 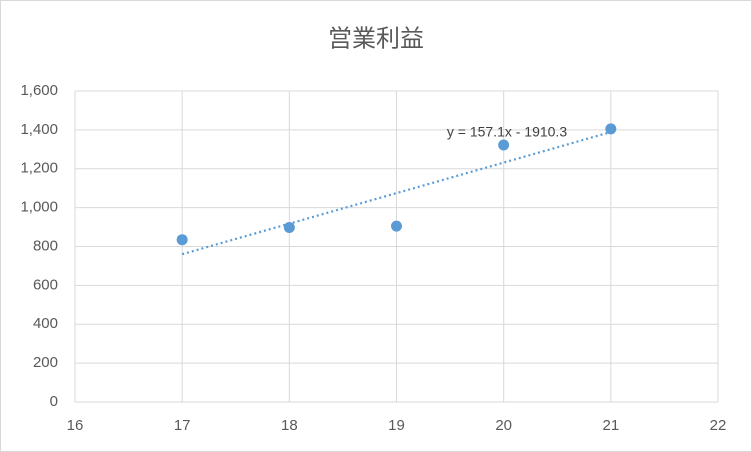 I want to click on y-tick-label: 1,000, so click(x=39, y=207).